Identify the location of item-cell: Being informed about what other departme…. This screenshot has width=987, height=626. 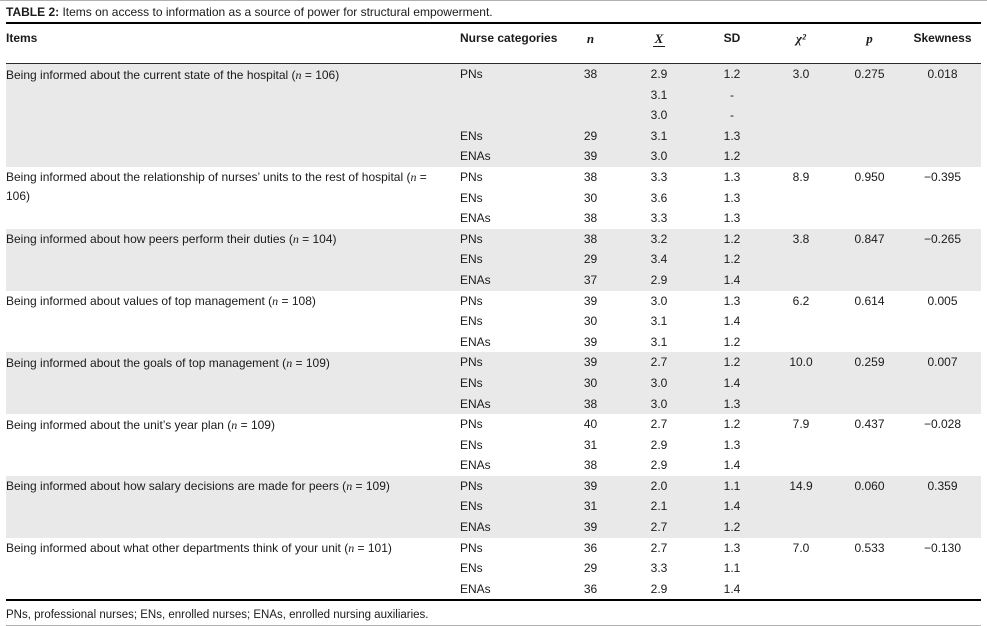
(199, 548).